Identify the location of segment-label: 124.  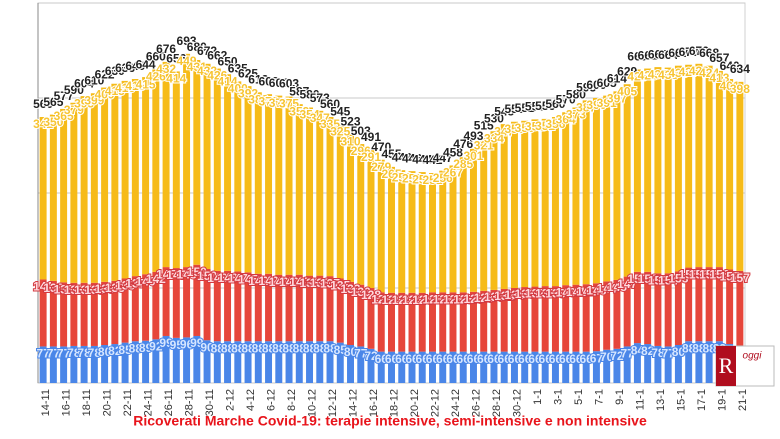
(422, 300).